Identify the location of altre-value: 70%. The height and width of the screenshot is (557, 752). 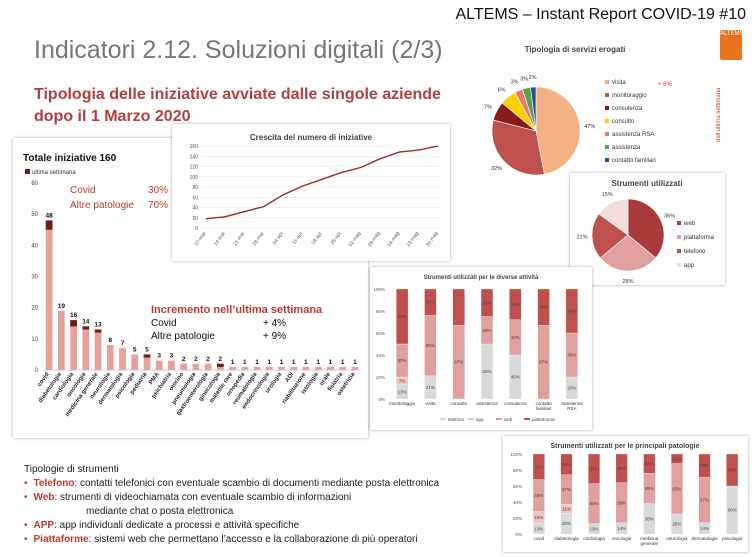
(158, 205).